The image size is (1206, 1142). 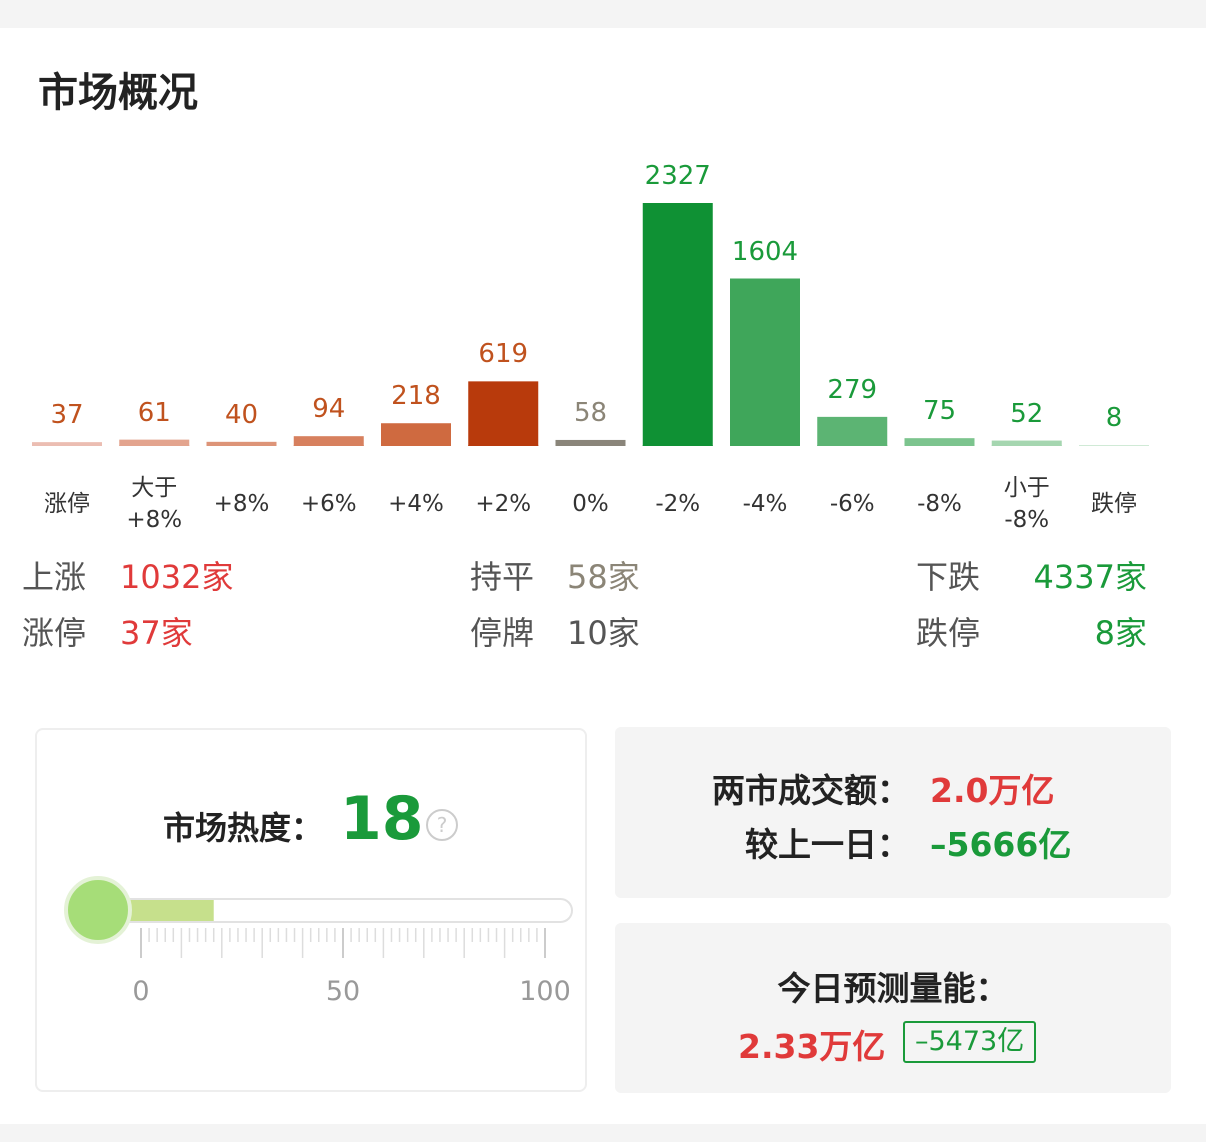 What do you see at coordinates (590, 412) in the screenshot?
I see `value-label: 58` at bounding box center [590, 412].